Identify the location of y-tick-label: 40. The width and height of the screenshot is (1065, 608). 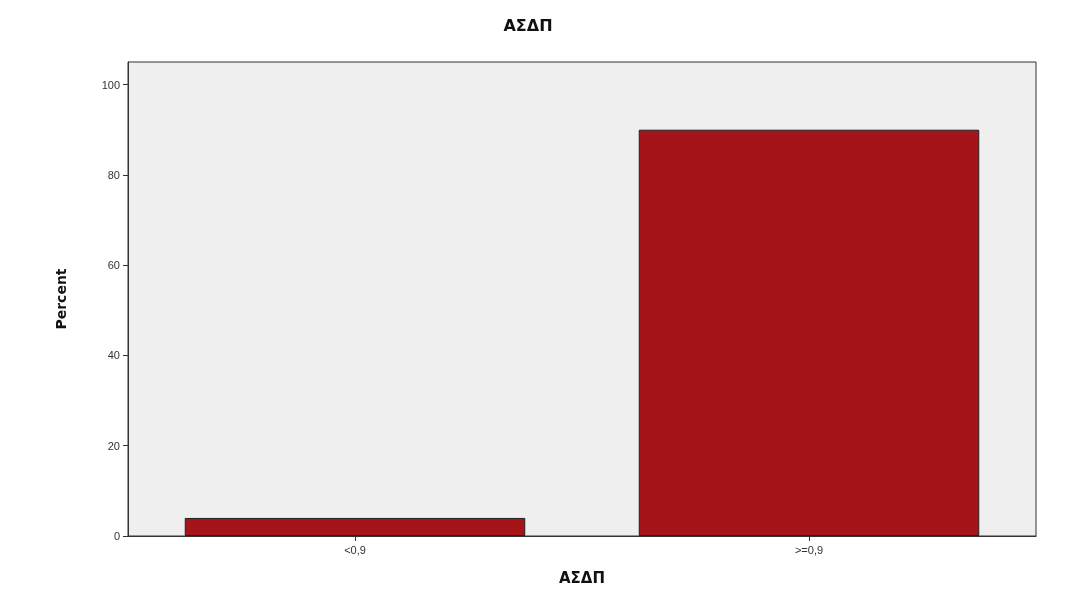
(113, 355).